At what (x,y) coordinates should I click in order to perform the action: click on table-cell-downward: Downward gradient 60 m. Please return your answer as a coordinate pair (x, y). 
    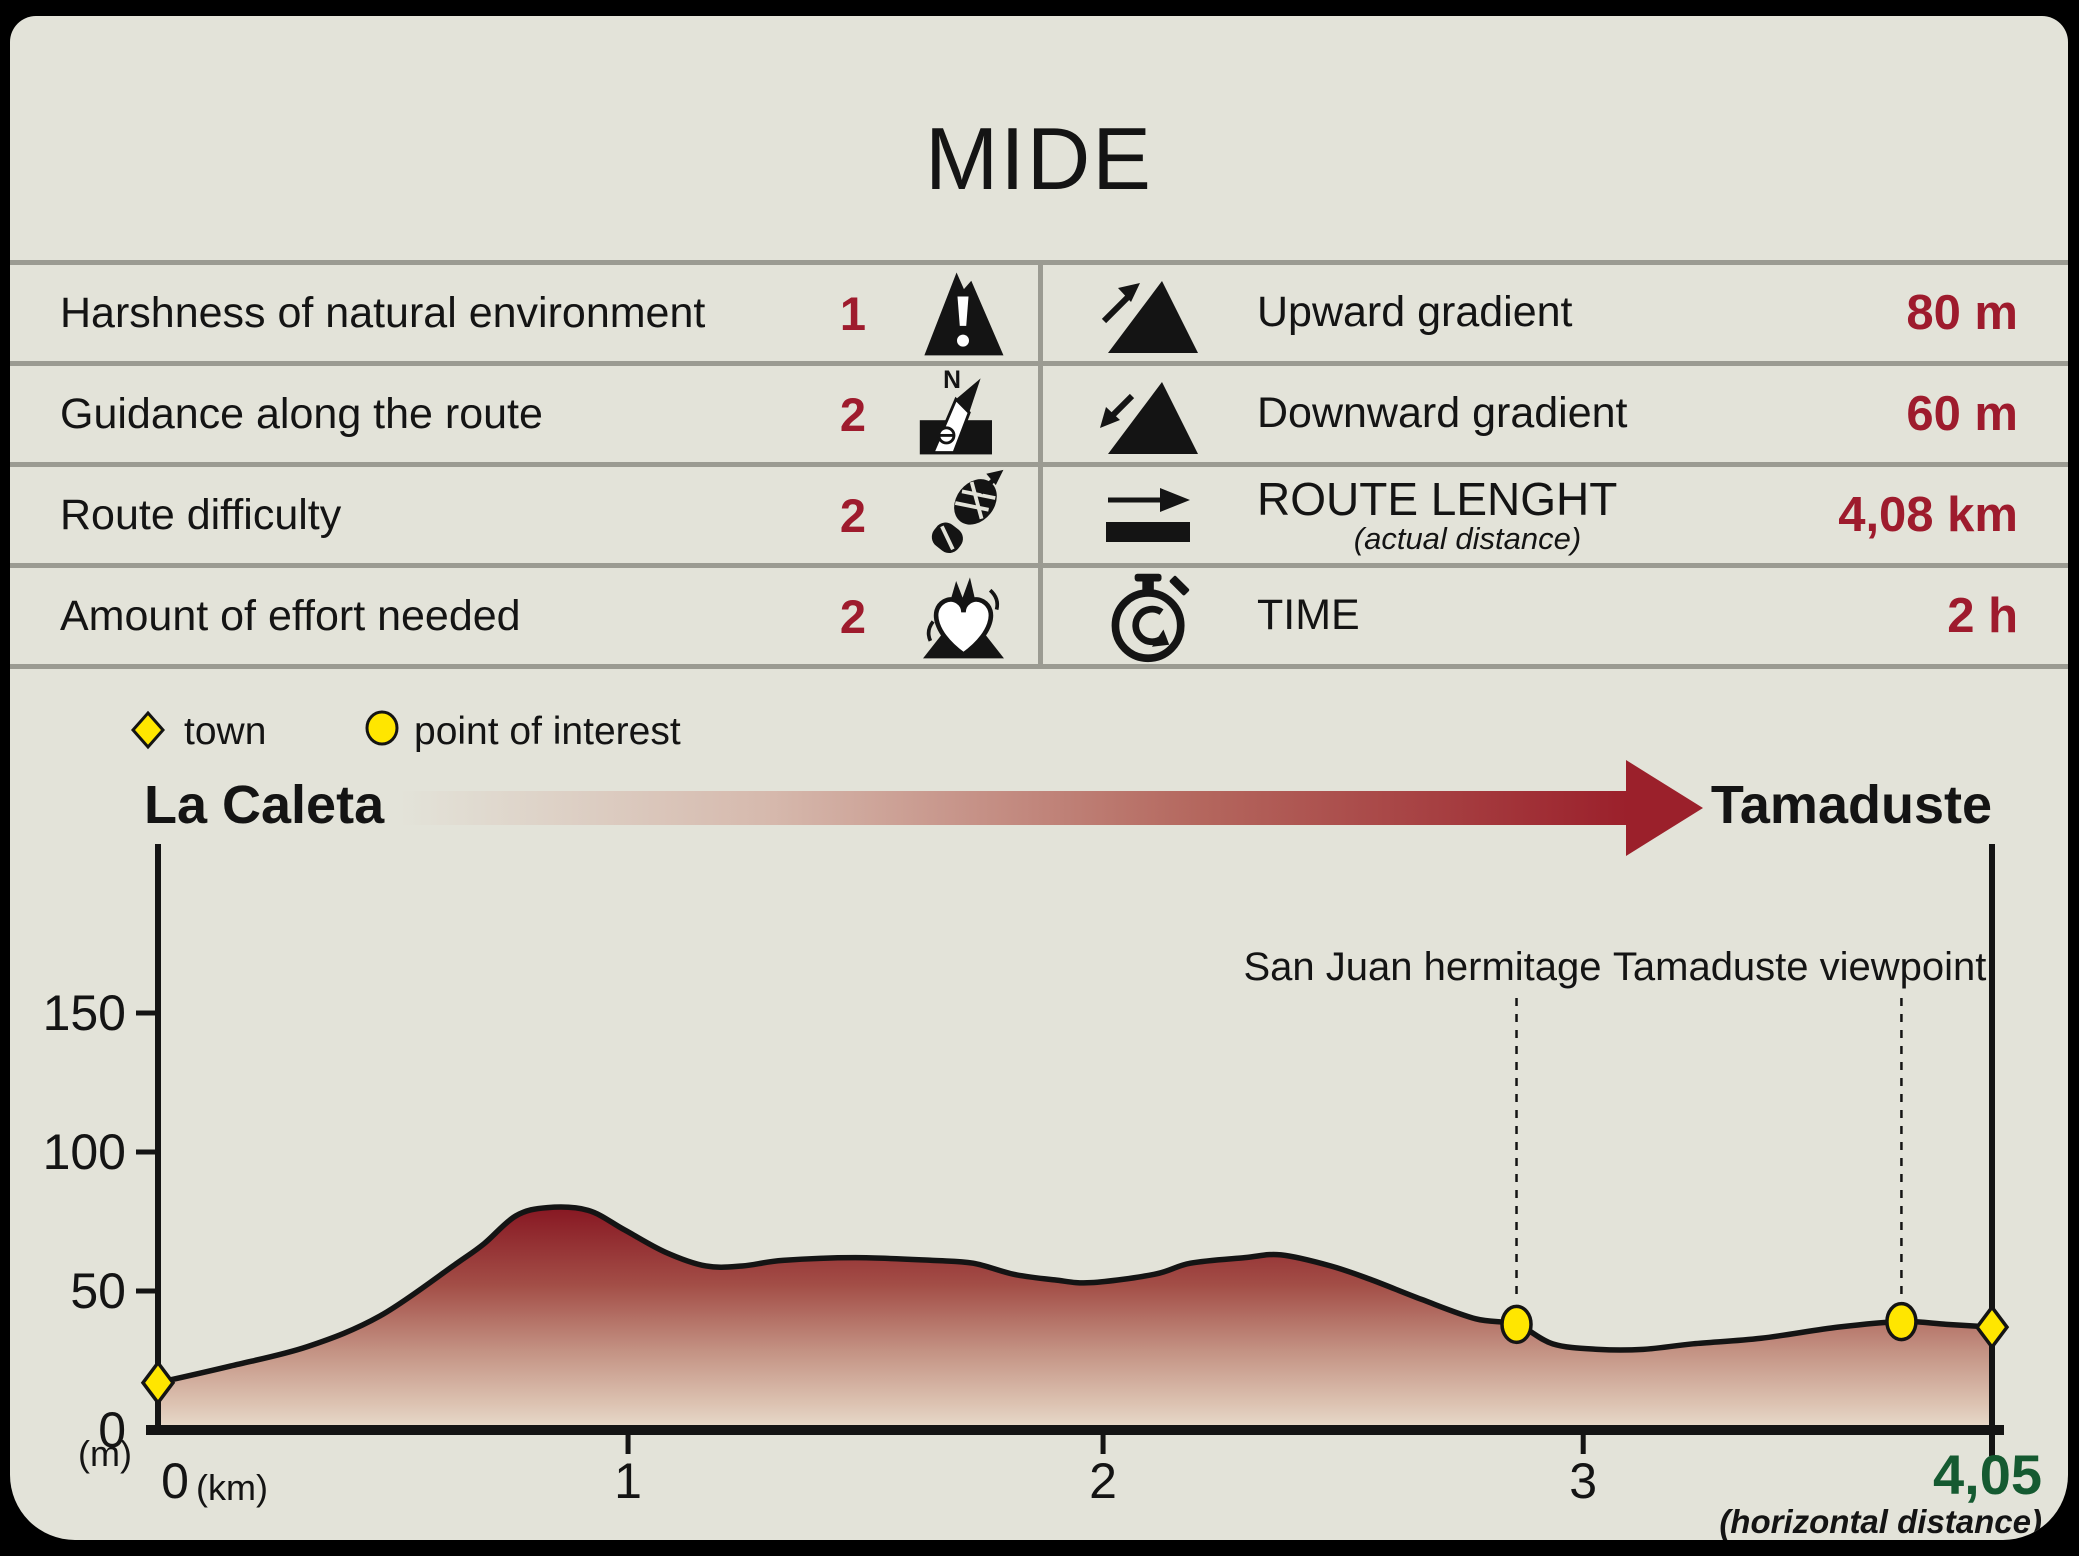
    Looking at the image, I should click on (1553, 414).